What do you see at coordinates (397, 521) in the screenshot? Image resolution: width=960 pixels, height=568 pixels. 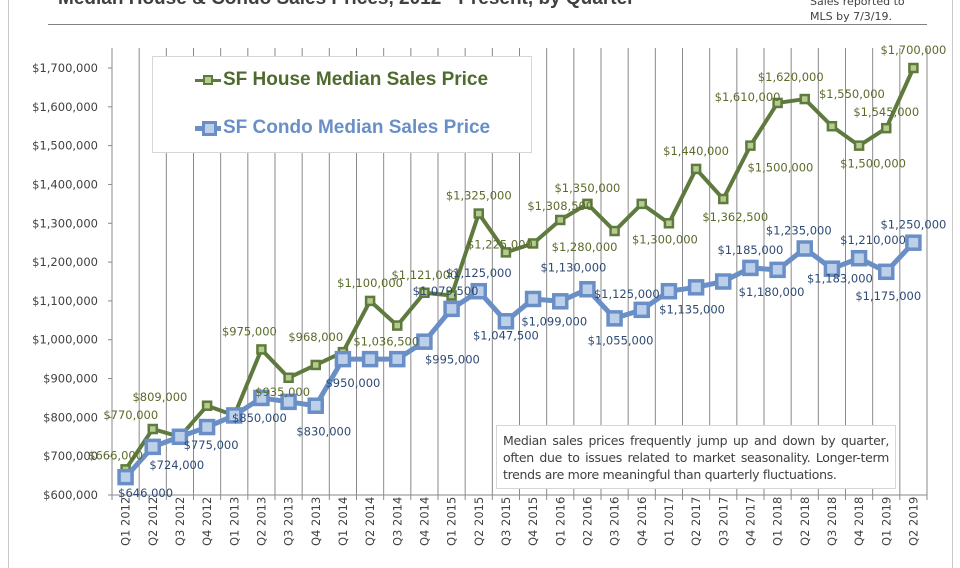 I see `x-tick-label: Q3 2014` at bounding box center [397, 521].